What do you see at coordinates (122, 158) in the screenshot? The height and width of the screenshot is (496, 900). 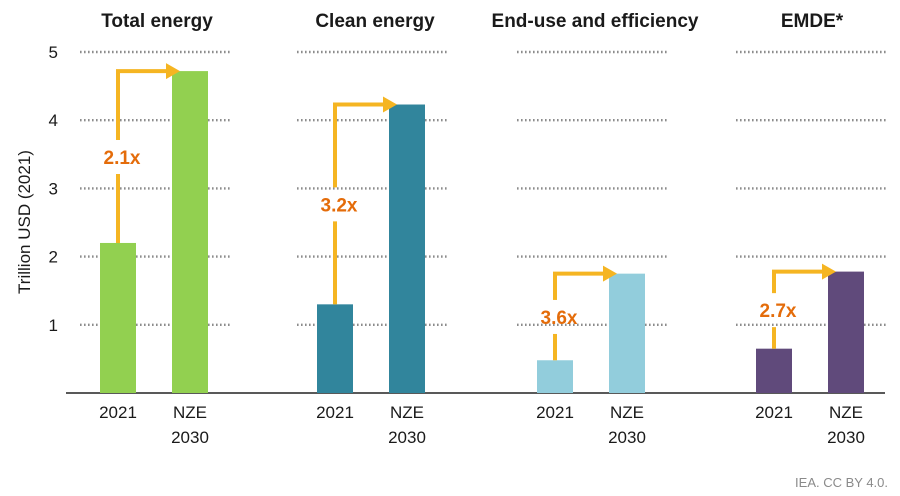 I see `multiplier-label: 2.1x` at bounding box center [122, 158].